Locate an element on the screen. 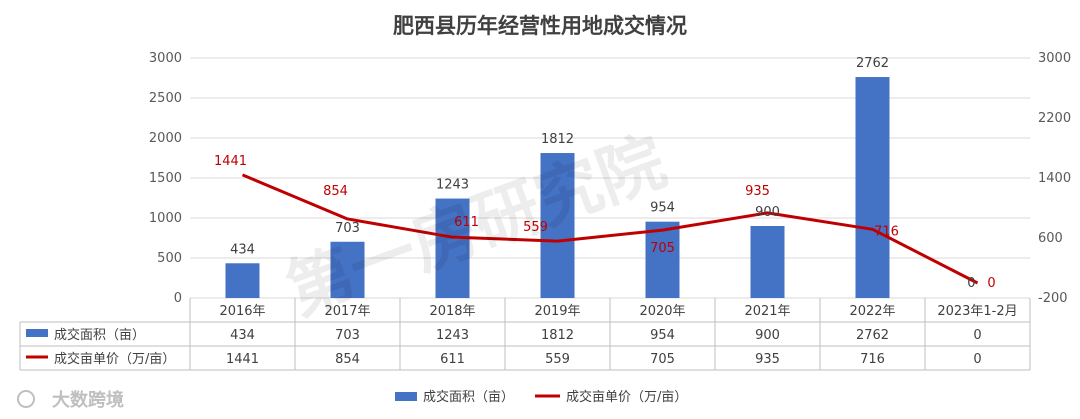 The width and height of the screenshot is (1080, 419). y-left-tick: 2000 is located at coordinates (165, 138).